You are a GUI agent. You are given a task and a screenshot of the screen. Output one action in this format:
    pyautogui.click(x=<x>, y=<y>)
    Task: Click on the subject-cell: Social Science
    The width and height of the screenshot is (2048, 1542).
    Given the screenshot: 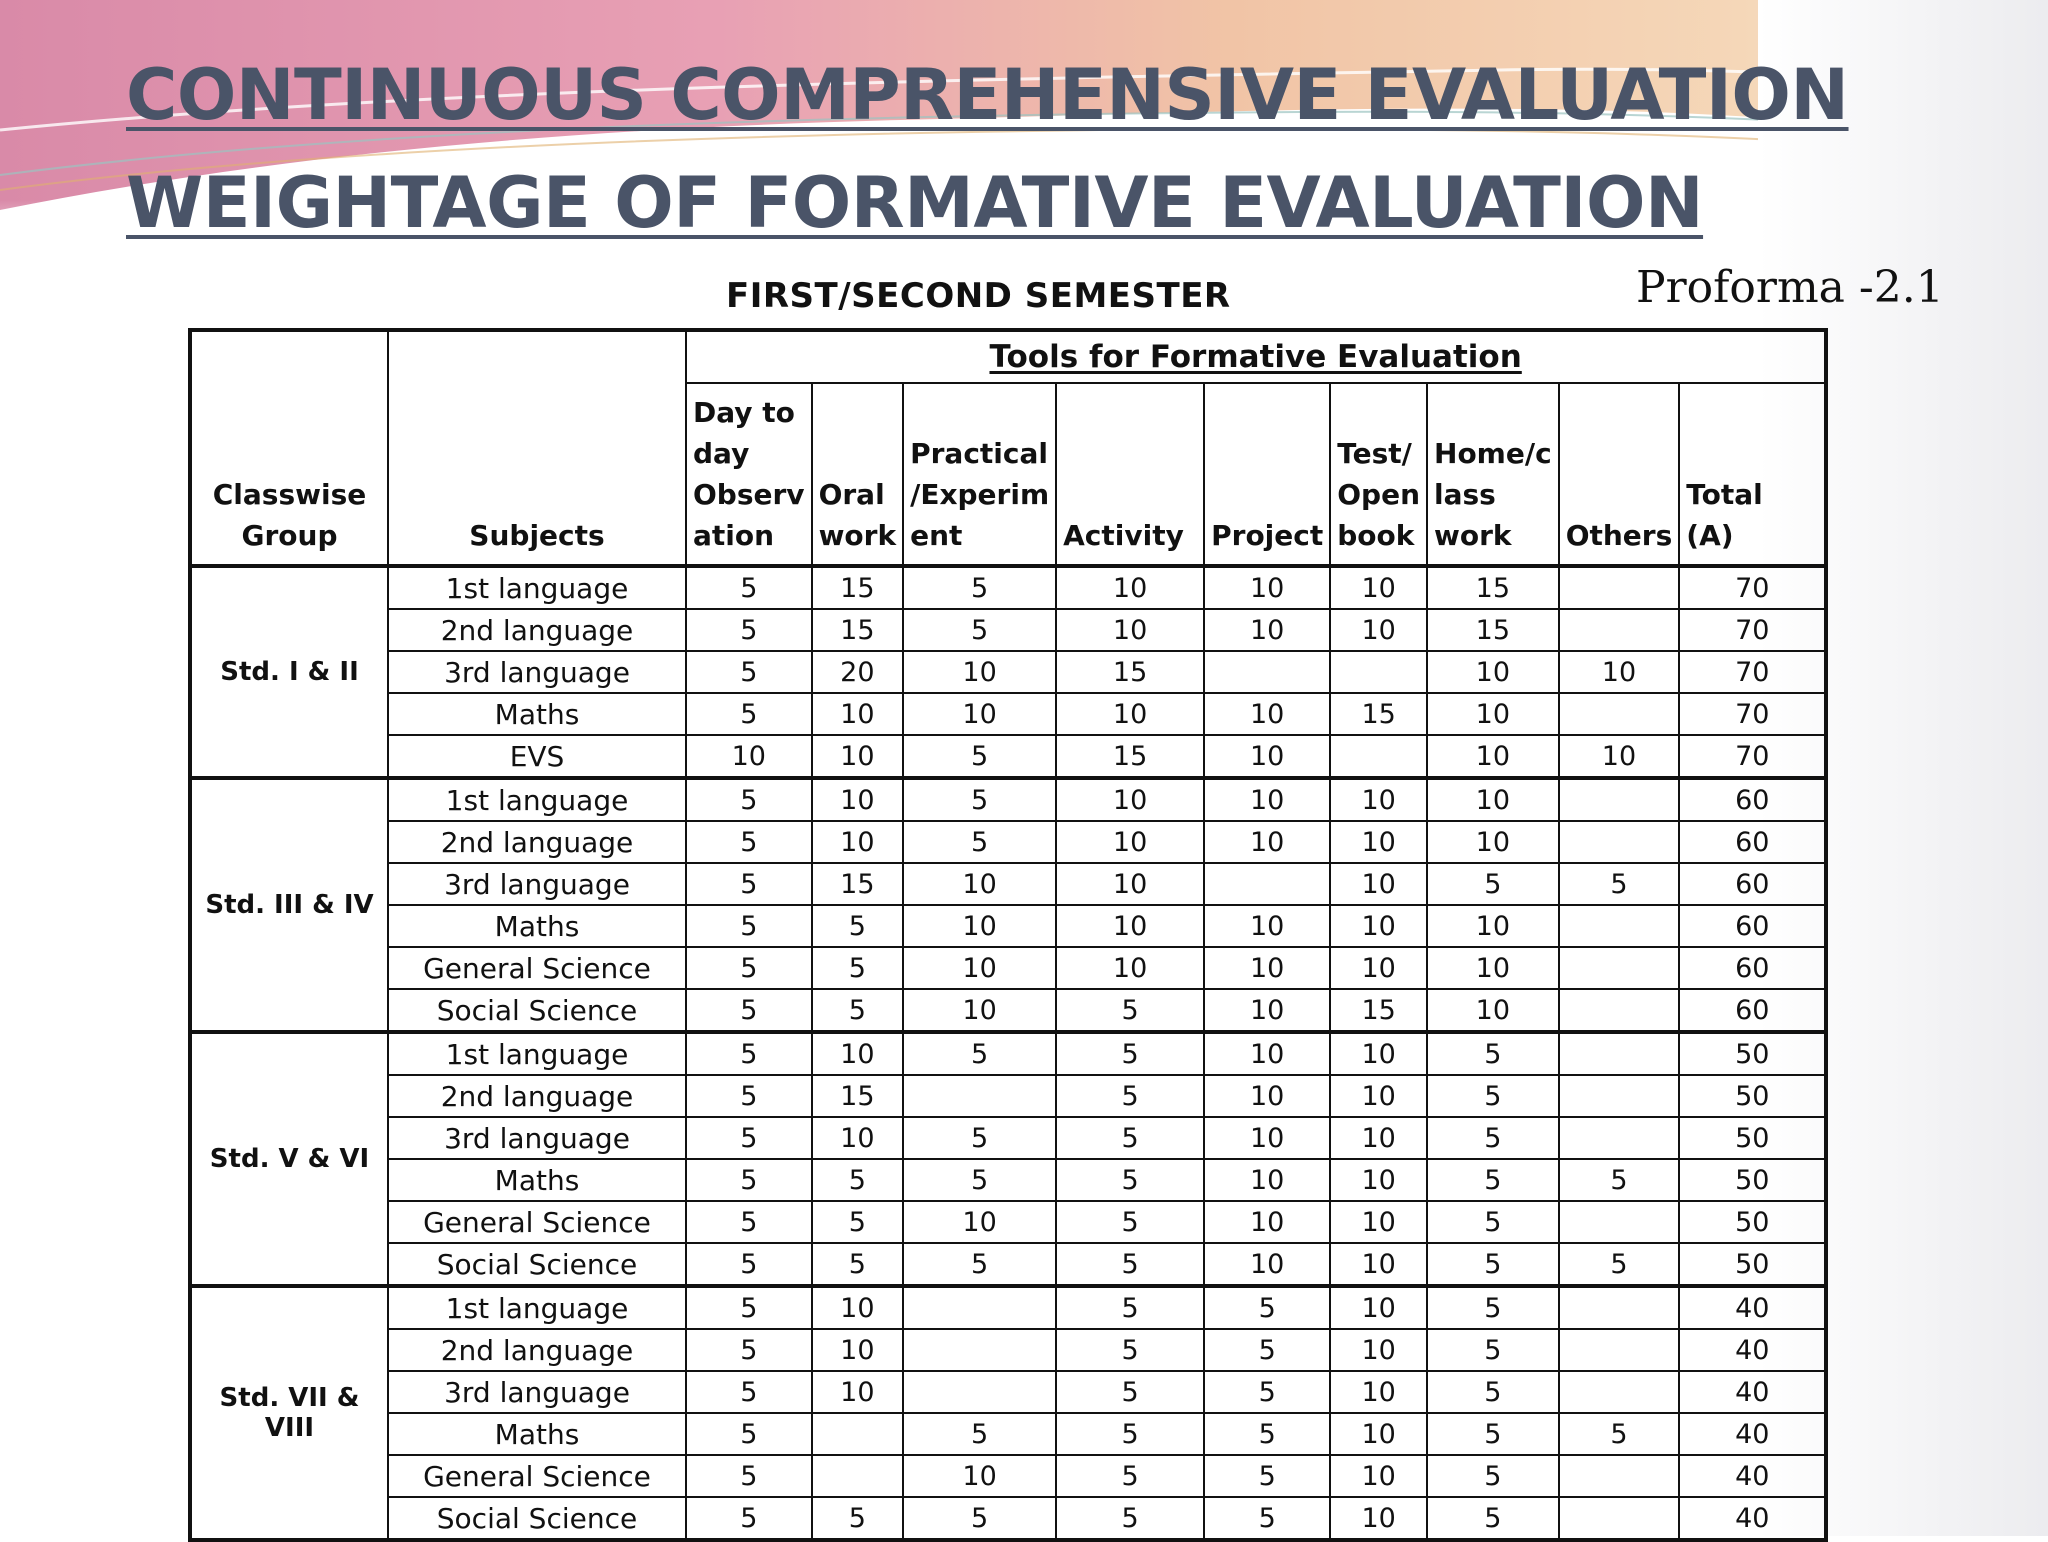 What is the action you would take?
    pyautogui.click(x=537, y=1010)
    